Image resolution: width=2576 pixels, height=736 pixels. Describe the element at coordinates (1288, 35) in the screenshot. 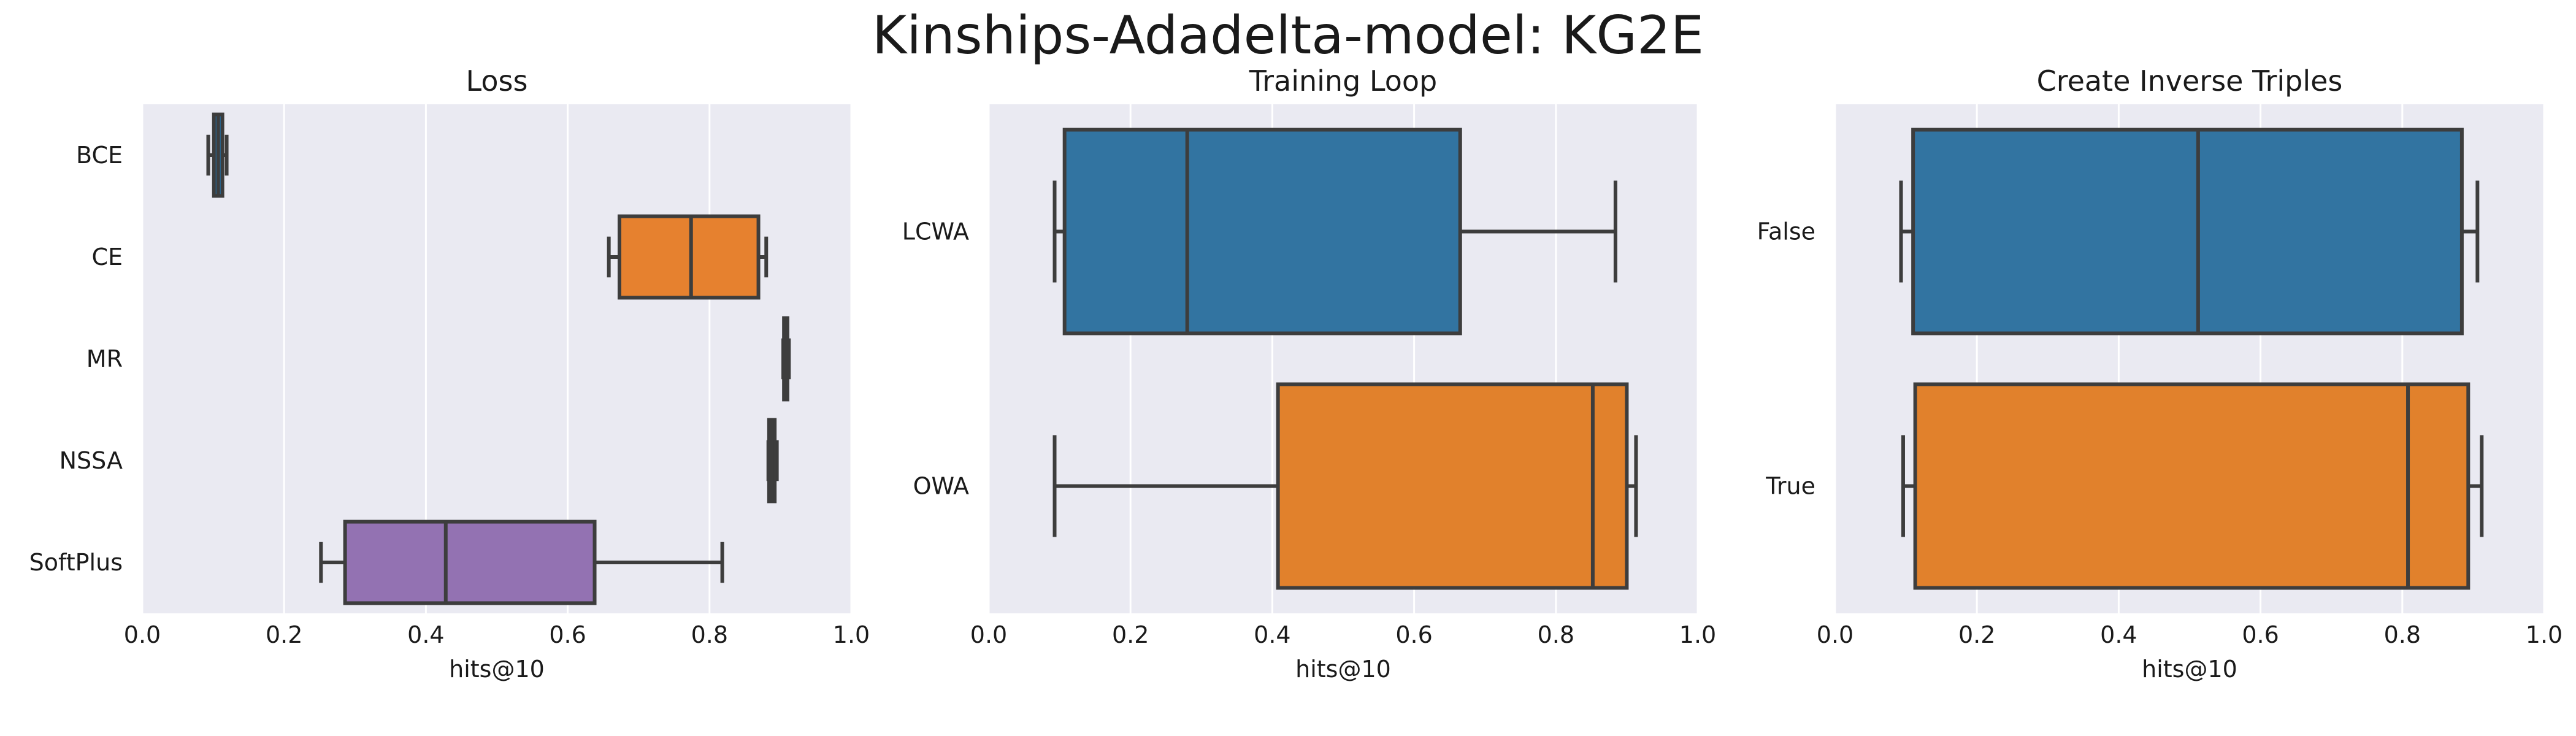

I see `figure-title: Kinships-Adadelta-model: KG2E` at that location.